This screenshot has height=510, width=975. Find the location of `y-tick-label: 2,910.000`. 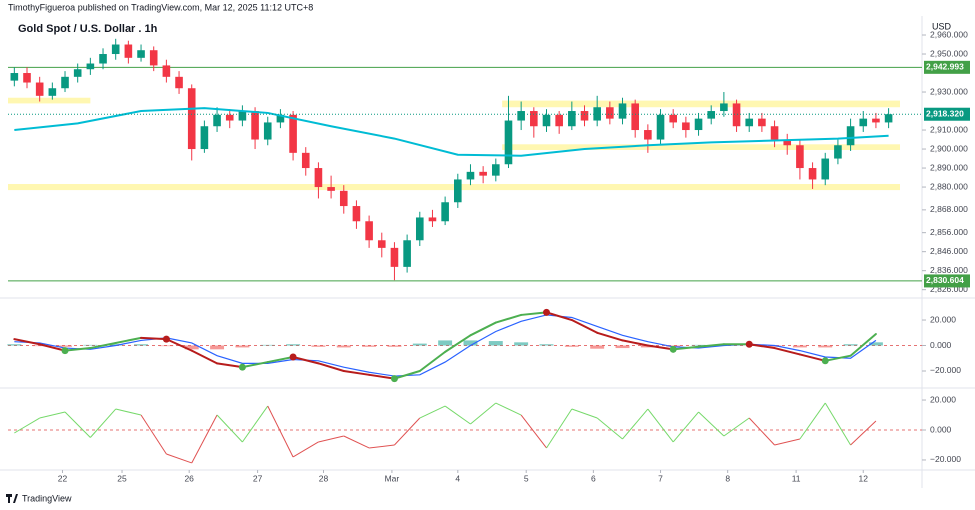

y-tick-label: 2,910.000 is located at coordinates (949, 129).